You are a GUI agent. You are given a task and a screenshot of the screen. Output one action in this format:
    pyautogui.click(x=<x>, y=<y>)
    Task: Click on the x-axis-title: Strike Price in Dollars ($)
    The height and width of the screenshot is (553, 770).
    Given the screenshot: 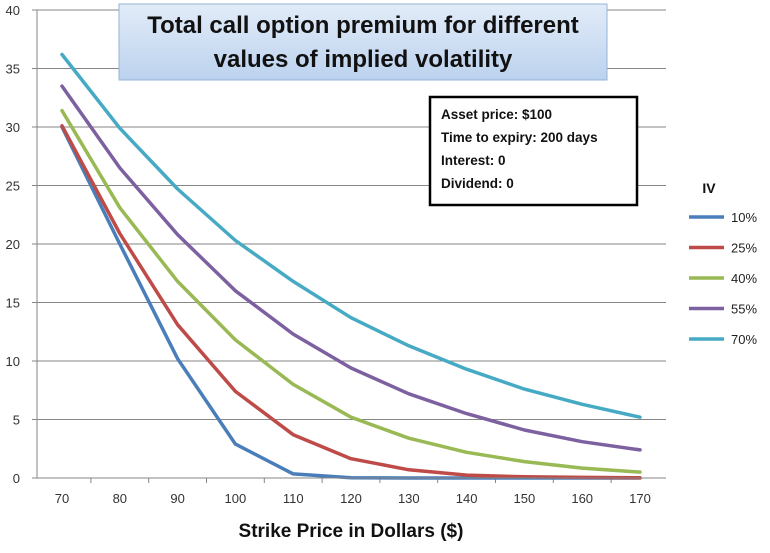 What is the action you would take?
    pyautogui.click(x=351, y=531)
    